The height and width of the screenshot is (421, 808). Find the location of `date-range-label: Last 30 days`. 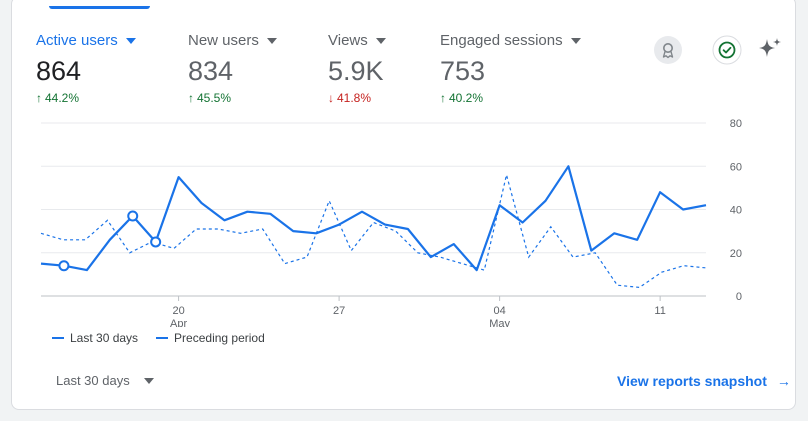

date-range-label: Last 30 days is located at coordinates (93, 380).